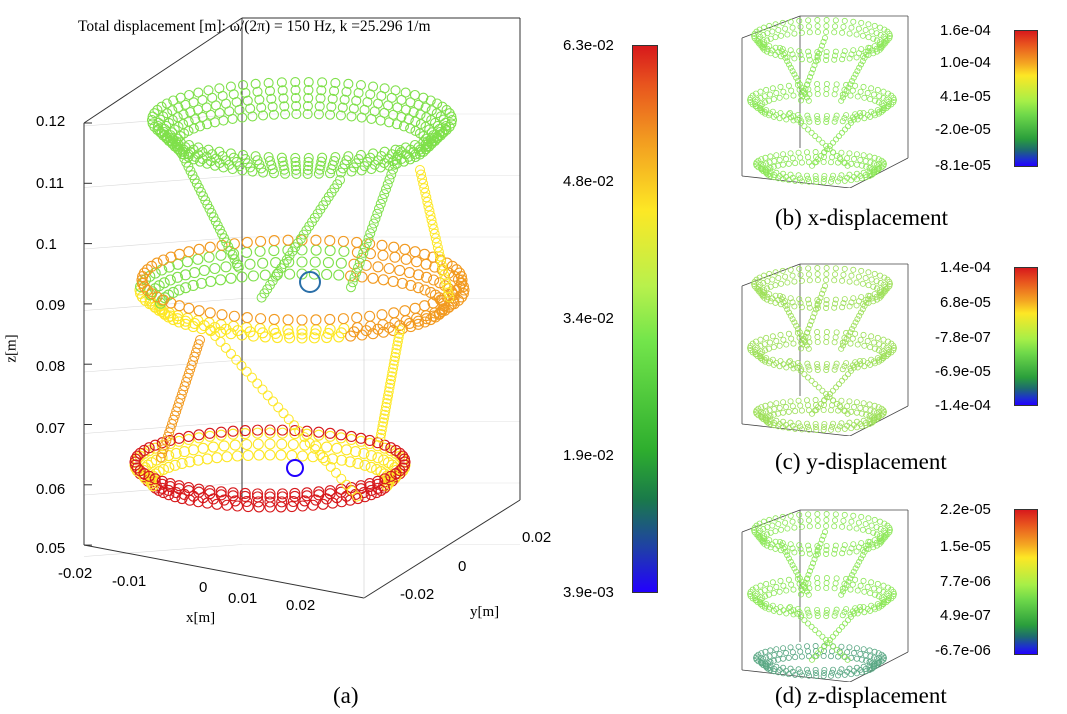  Describe the element at coordinates (46, 244) in the screenshot. I see `z-tick-label: 0.1` at that location.